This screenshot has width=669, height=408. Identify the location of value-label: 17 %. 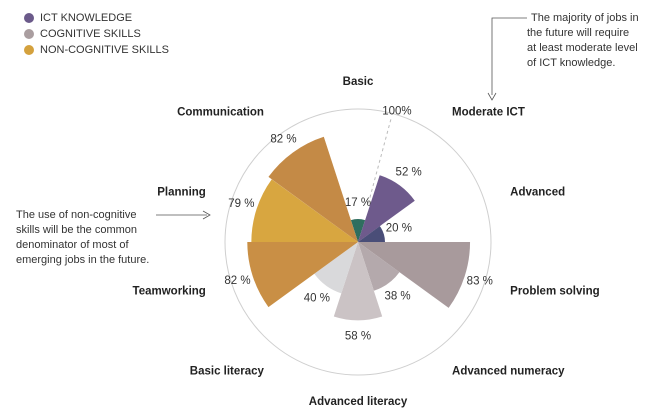
(358, 203).